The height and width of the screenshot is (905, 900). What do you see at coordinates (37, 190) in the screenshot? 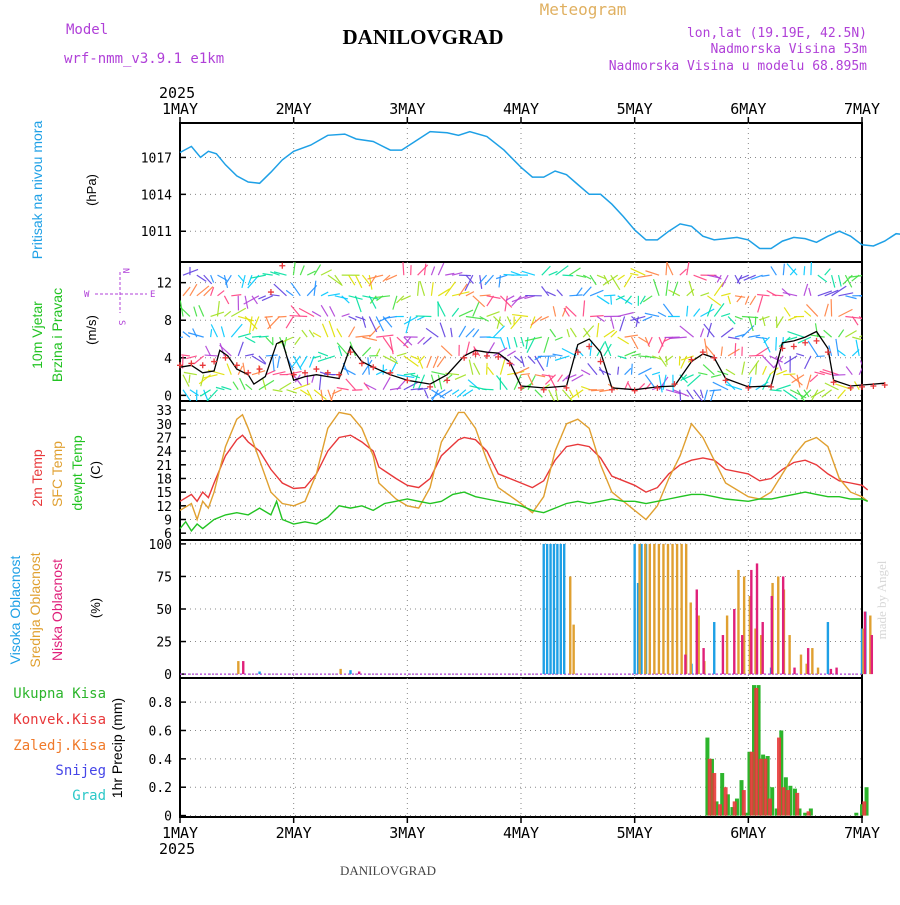
I see `pressure-ylabel: Pritisak na nivou mora` at bounding box center [37, 190].